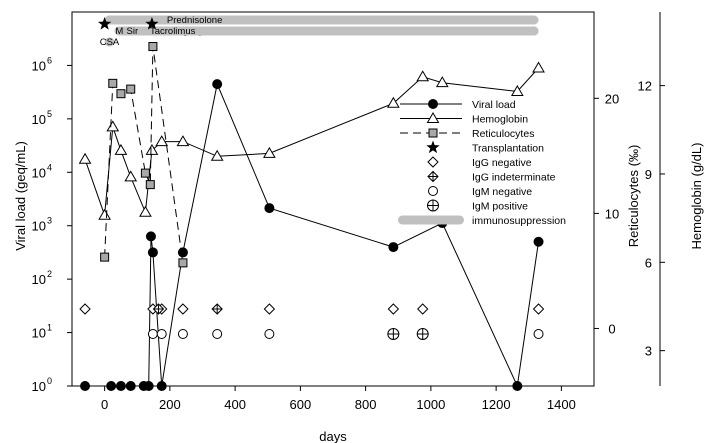  What do you see at coordinates (119, 31) in the screenshot?
I see `immunosuppression-label: M` at bounding box center [119, 31].